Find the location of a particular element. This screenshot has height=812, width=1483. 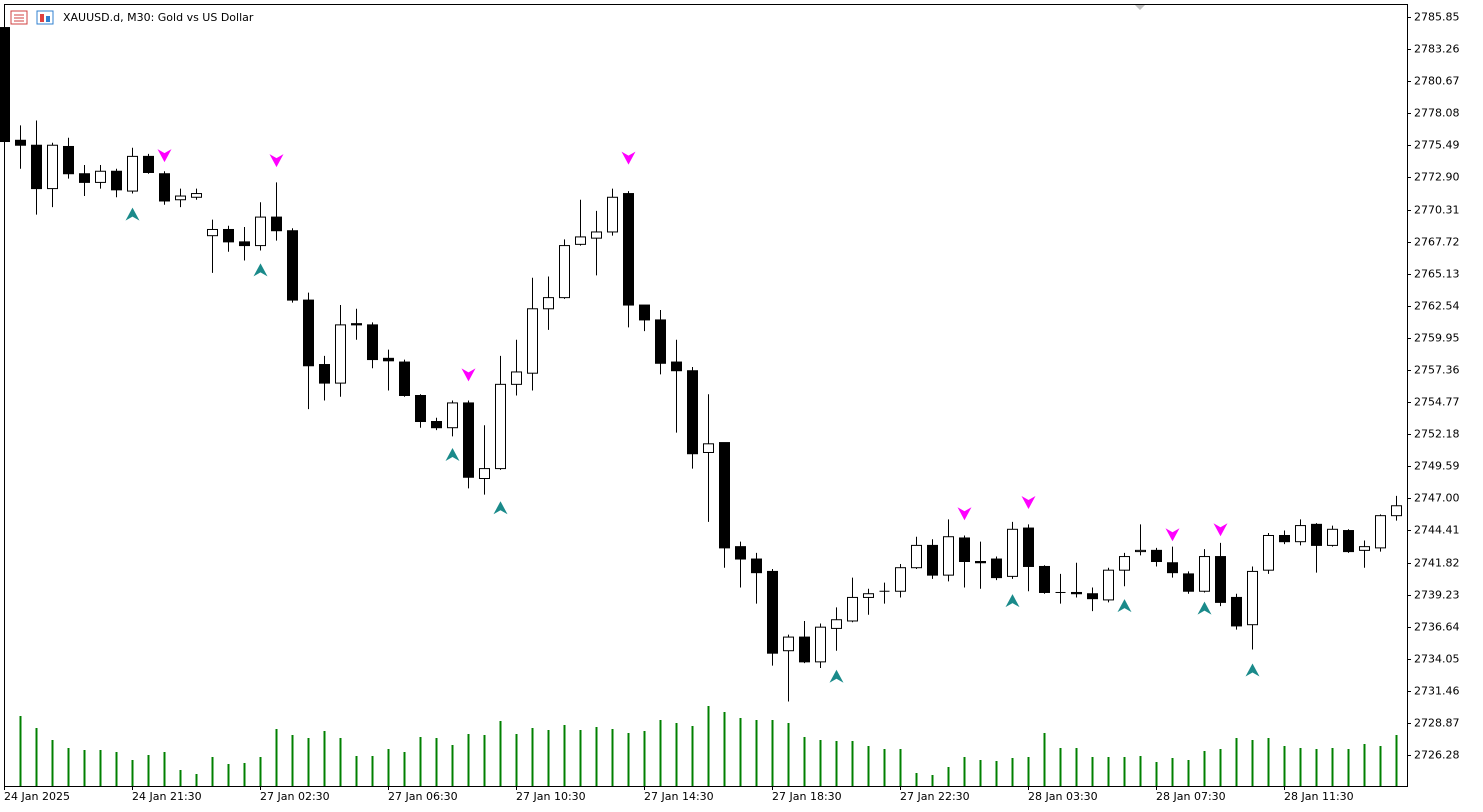

y-tick-label: 2749.59 is located at coordinates (1437, 466).